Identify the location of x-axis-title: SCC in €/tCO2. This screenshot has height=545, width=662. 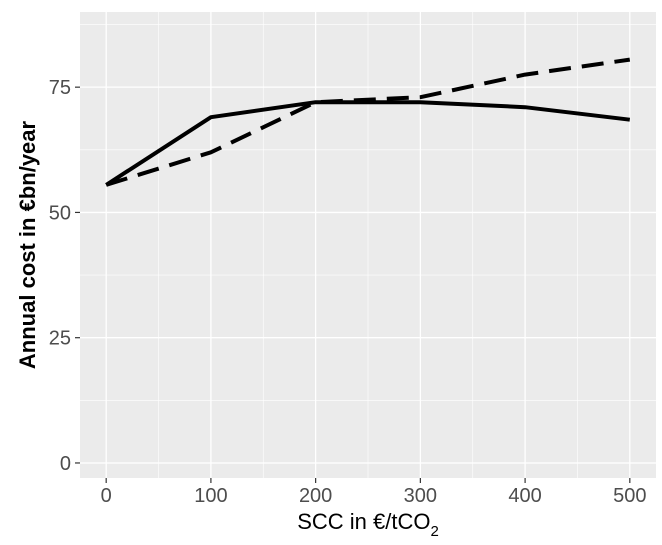
(368, 524).